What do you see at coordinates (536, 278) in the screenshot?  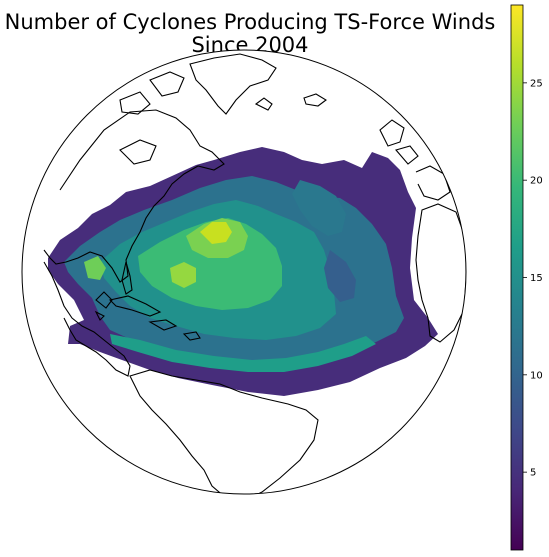 I see `colorbar-tick-label: 15` at bounding box center [536, 278].